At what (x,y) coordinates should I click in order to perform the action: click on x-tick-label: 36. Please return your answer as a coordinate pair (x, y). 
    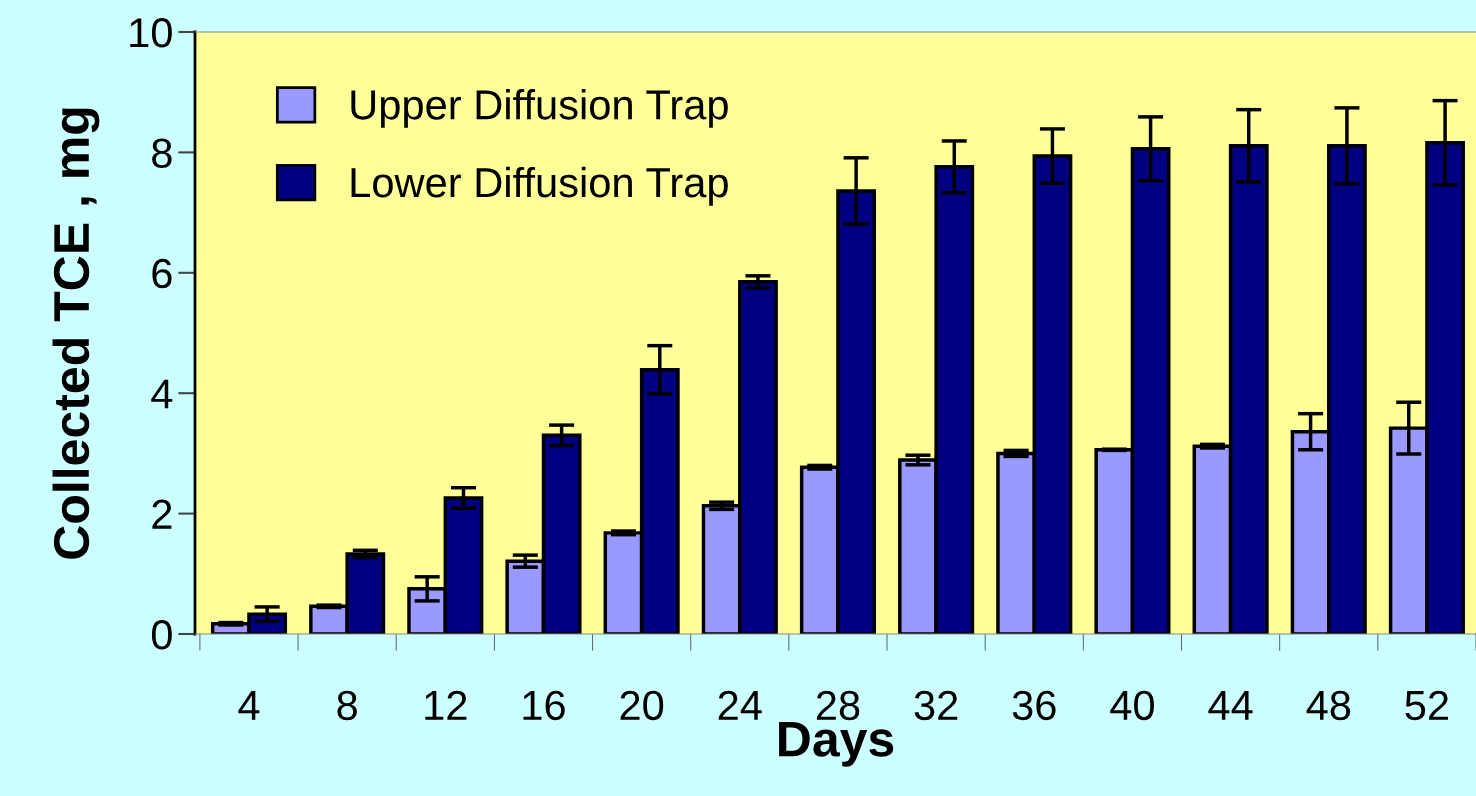
    Looking at the image, I should click on (1034, 705).